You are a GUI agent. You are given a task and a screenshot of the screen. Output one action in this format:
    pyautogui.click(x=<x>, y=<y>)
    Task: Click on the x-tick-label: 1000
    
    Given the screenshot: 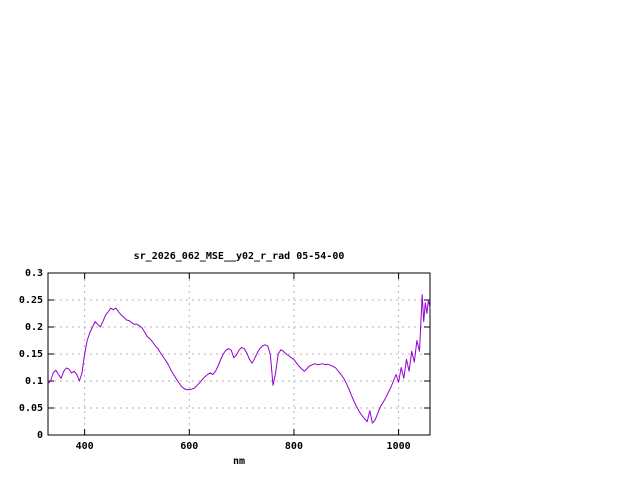 What is the action you would take?
    pyautogui.click(x=399, y=446)
    